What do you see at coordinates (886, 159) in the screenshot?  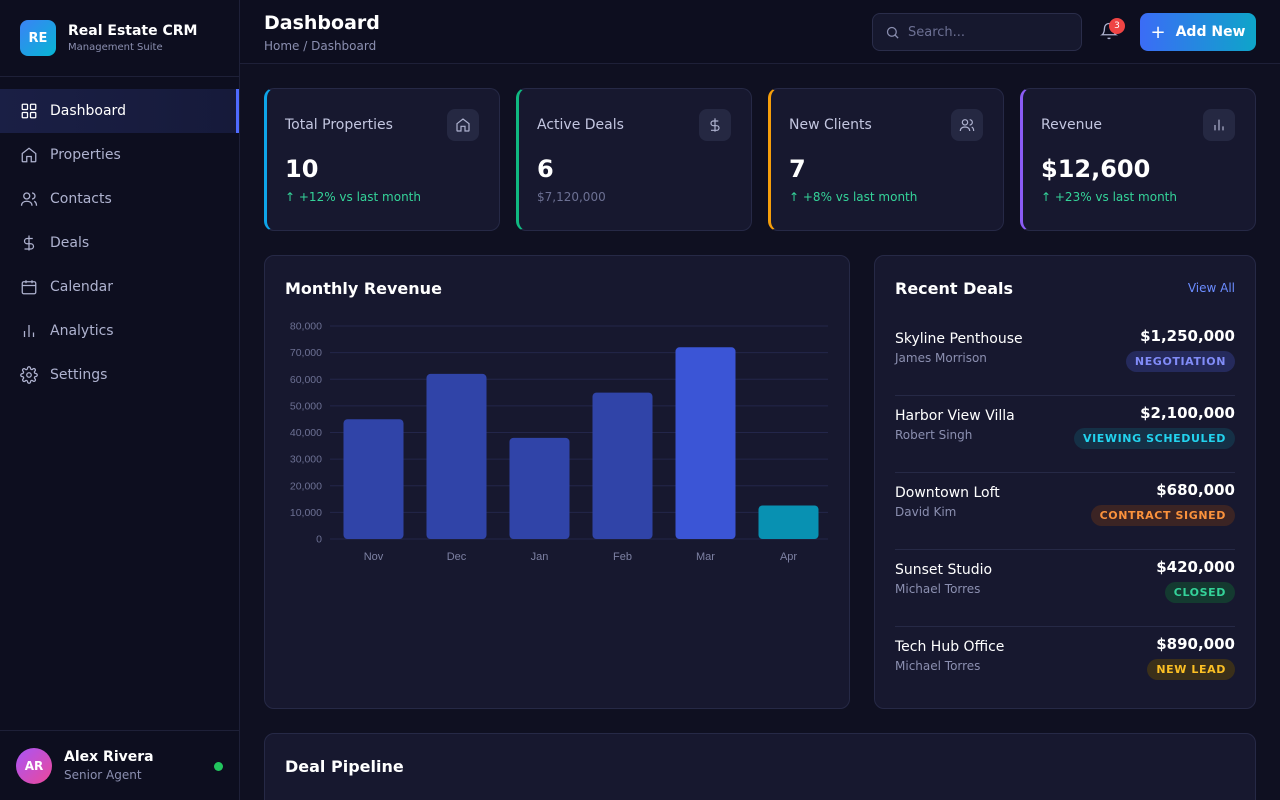 I see `stat-card-new-clients: New Clients 7 ↑ +8% vs last month` at bounding box center [886, 159].